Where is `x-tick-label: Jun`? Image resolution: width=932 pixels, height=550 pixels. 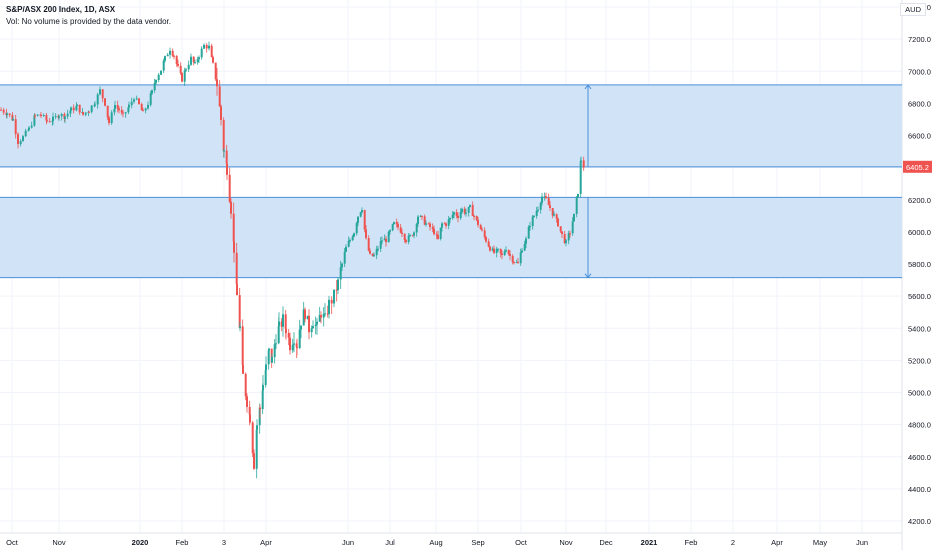
x-tick-label: Jun is located at coordinates (862, 542).